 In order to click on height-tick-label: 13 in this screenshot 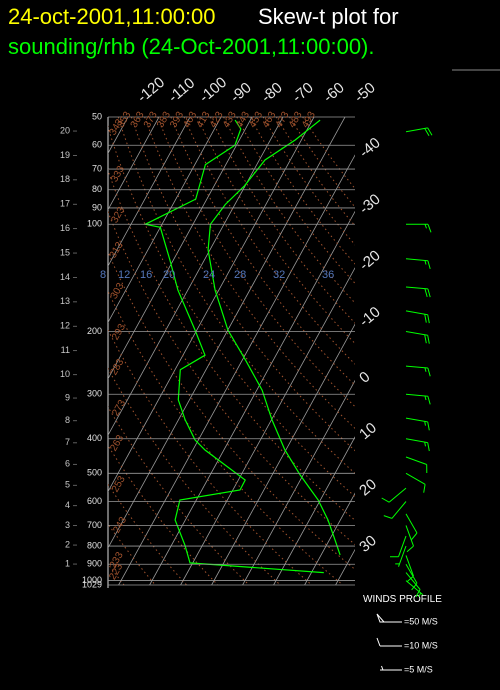, I will do `click(65, 301)`.